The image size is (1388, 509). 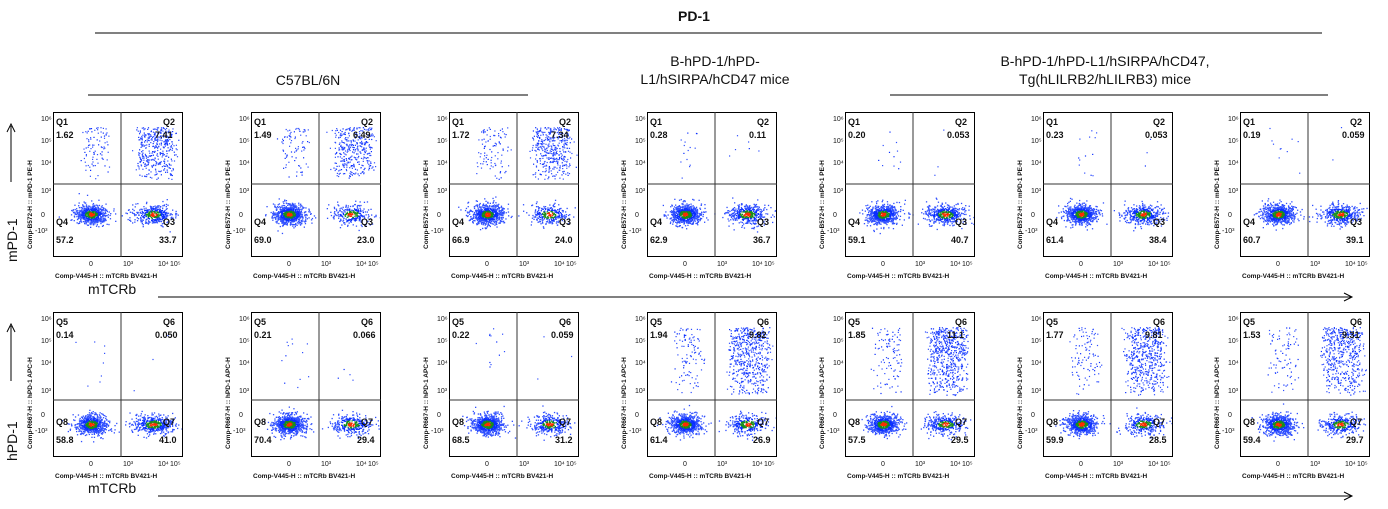 What do you see at coordinates (65, 240) in the screenshot?
I see `quadrant-value: 57.2` at bounding box center [65, 240].